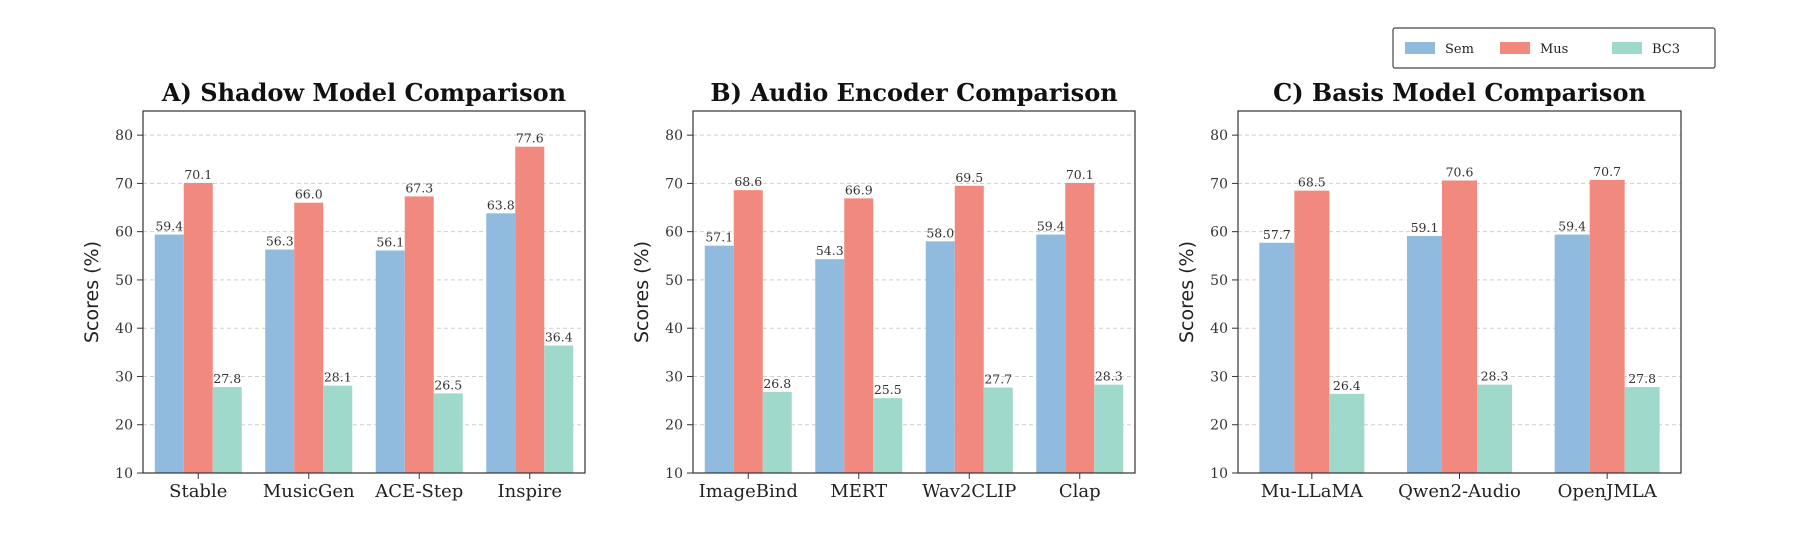  Describe the element at coordinates (1459, 491) in the screenshot. I see `x-tick-label: Qwen2-Audio` at that location.